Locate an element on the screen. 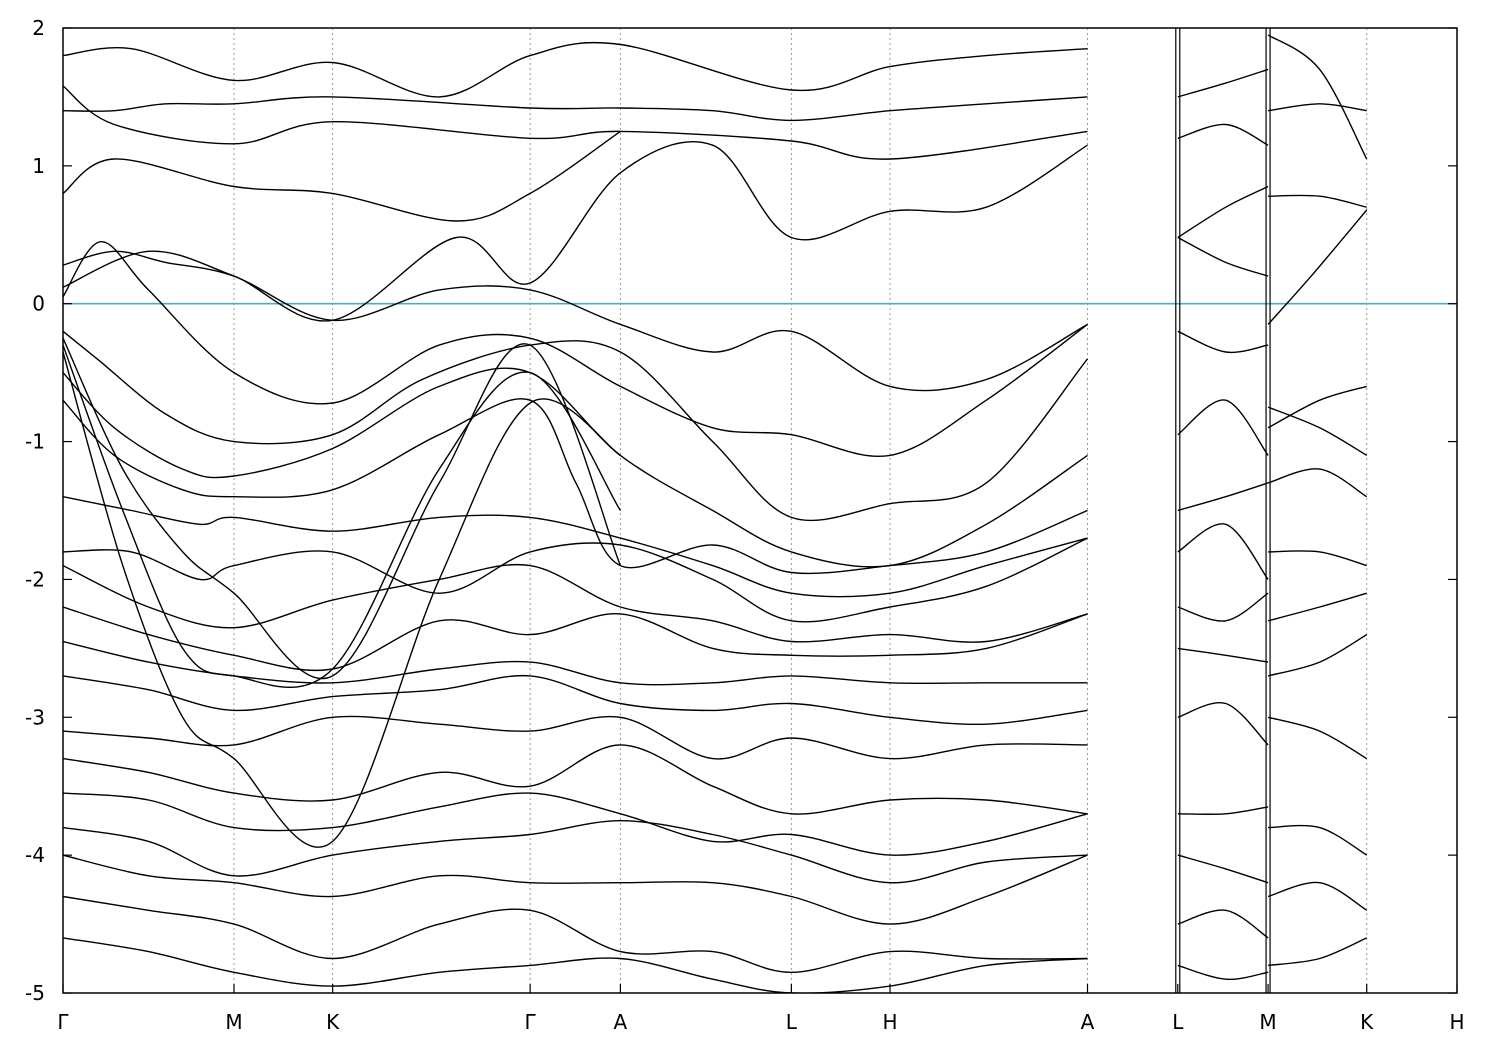  ytick-label-2: 0 is located at coordinates (38, 304).